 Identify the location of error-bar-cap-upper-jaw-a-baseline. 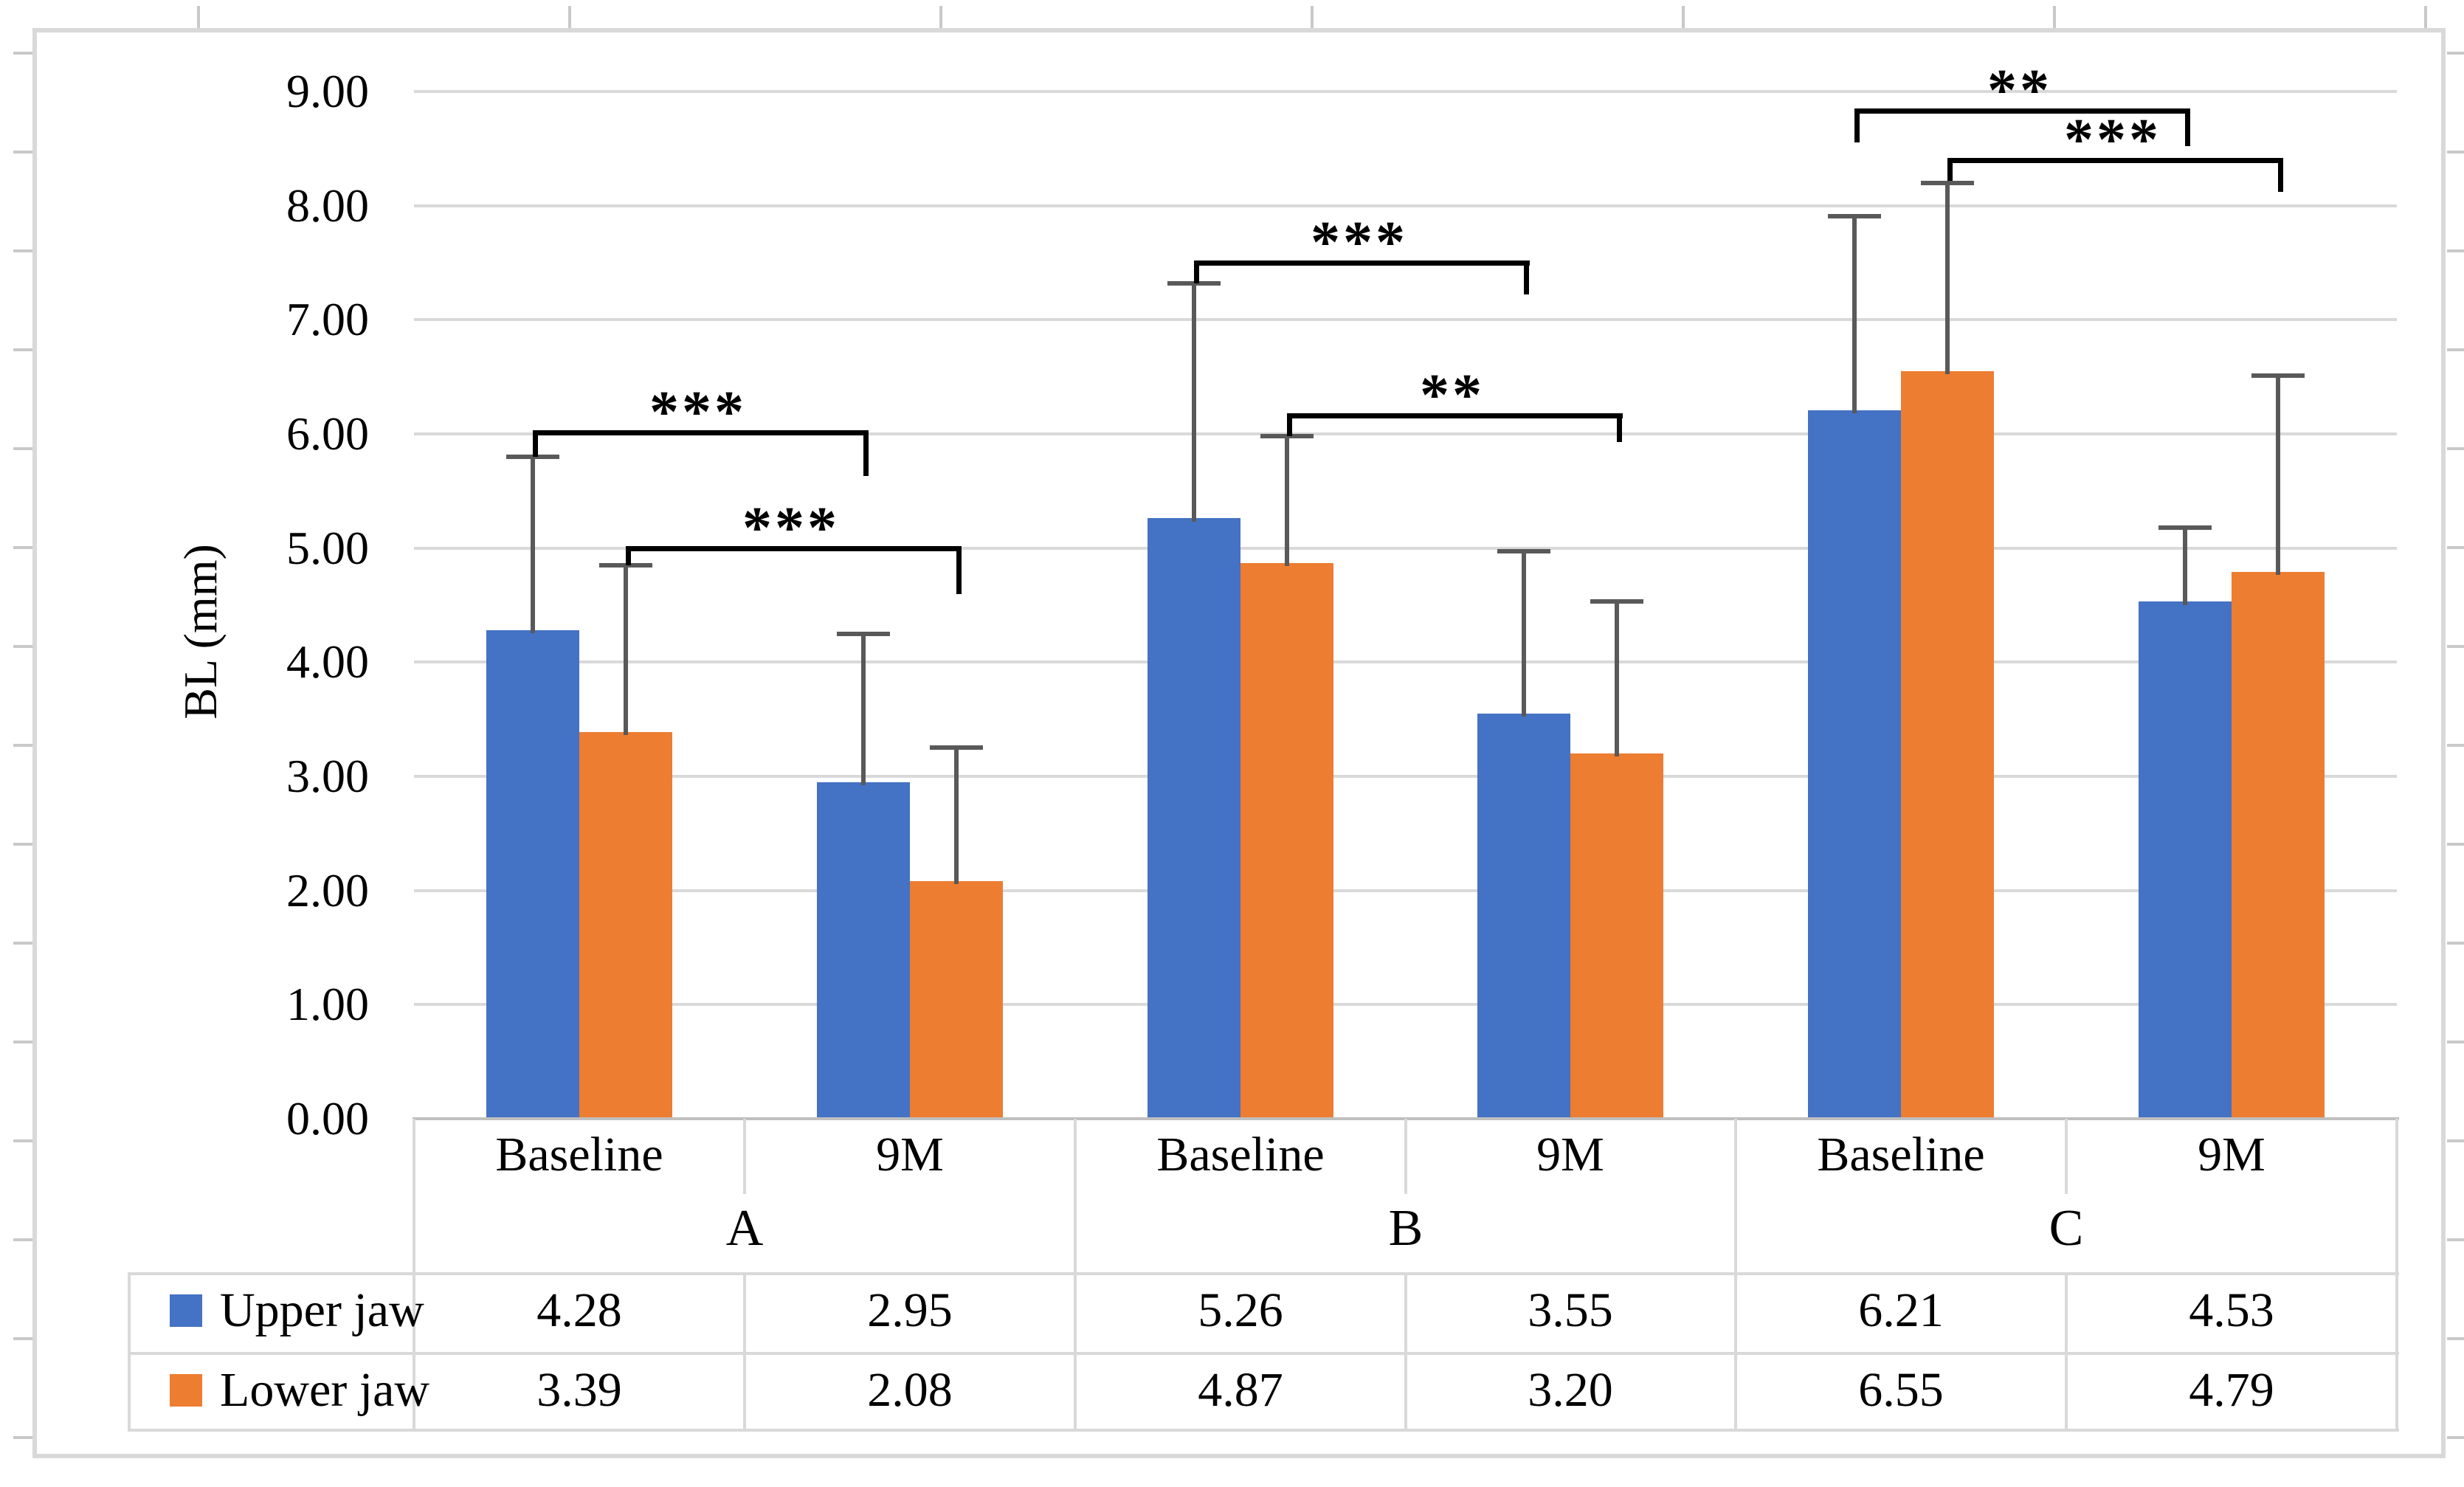
(532, 457).